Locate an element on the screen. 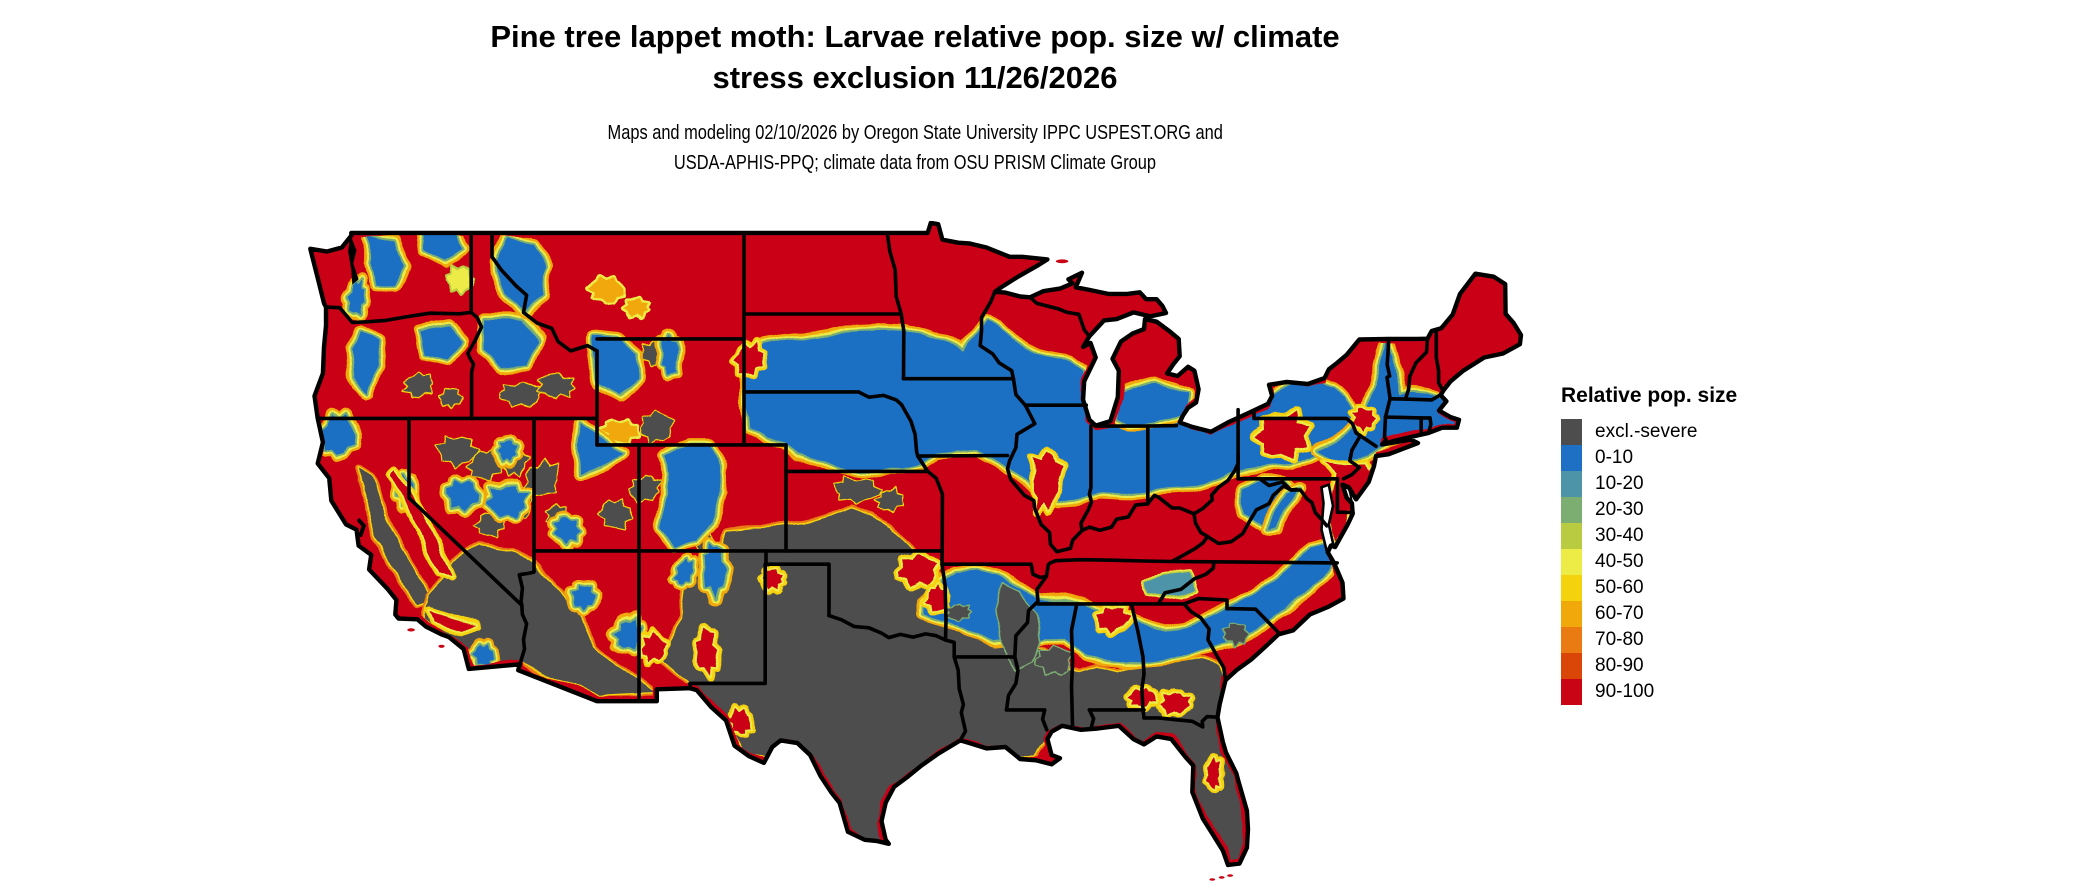 This screenshot has width=2100, height=892. legend-item: excl.-severe is located at coordinates (1711, 432).